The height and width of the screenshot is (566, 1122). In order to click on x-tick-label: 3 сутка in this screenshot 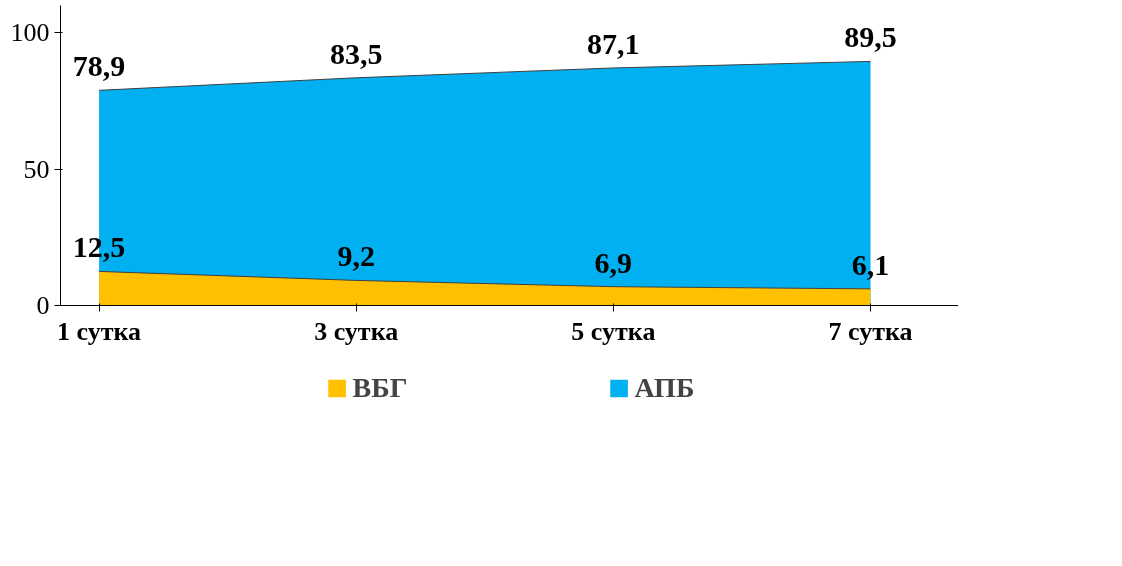, I will do `click(356, 331)`.